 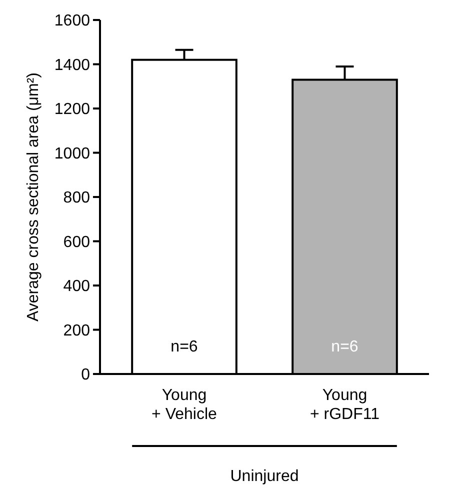 I want to click on y-tick-label: 1000, so click(x=72, y=153).